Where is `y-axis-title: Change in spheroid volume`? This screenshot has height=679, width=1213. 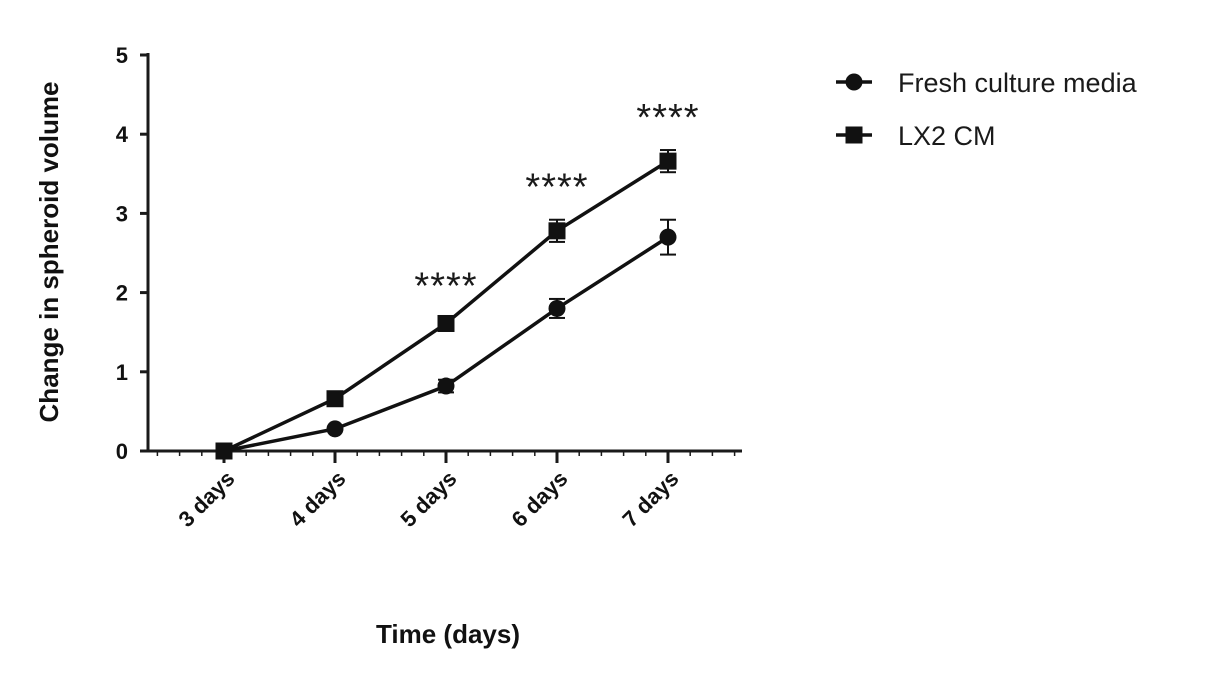 y-axis-title: Change in spheroid volume is located at coordinates (49, 252).